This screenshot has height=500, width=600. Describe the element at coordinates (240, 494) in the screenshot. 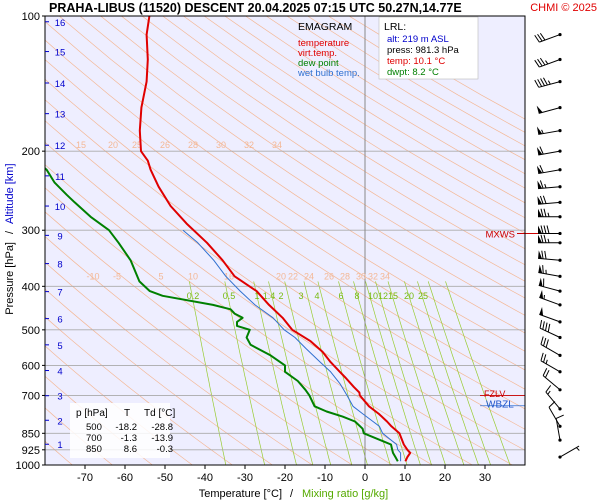

I see `x-axis-title: Temperature [°C]` at that location.